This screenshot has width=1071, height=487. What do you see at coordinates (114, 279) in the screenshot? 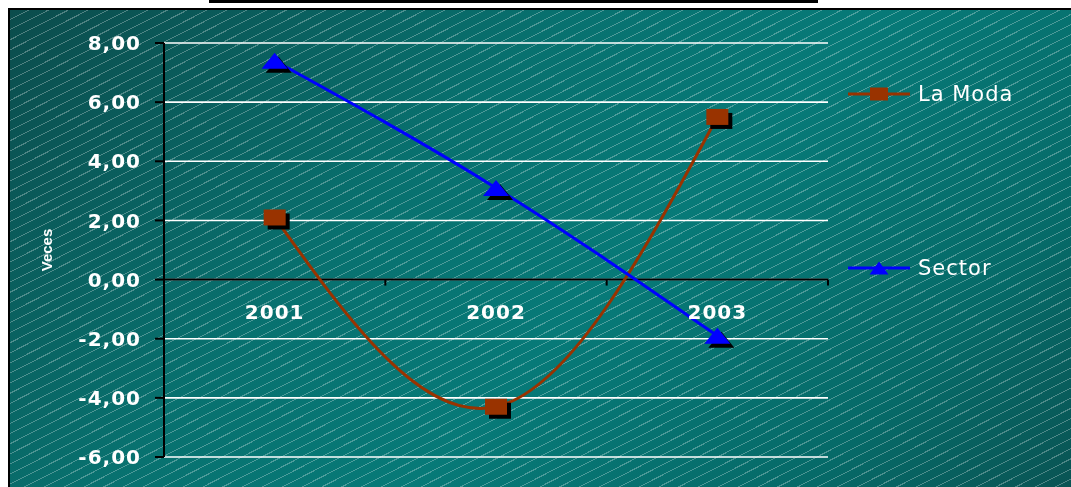
I see `y-tick-label: 0,00` at bounding box center [114, 279].